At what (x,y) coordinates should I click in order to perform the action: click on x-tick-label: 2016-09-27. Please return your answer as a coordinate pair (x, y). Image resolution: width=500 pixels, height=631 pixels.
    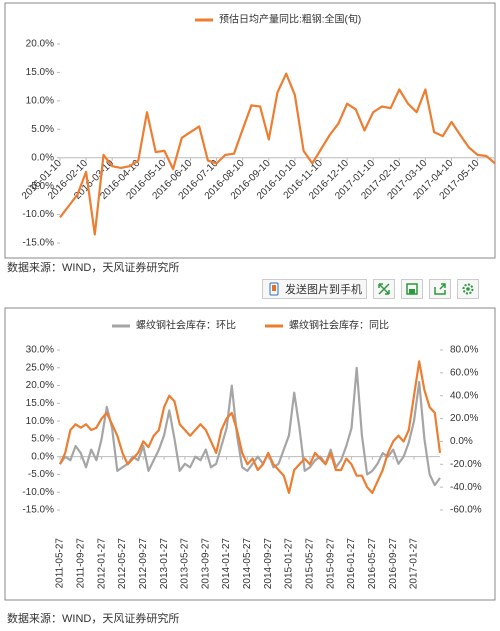
    Looking at the image, I should click on (393, 564).